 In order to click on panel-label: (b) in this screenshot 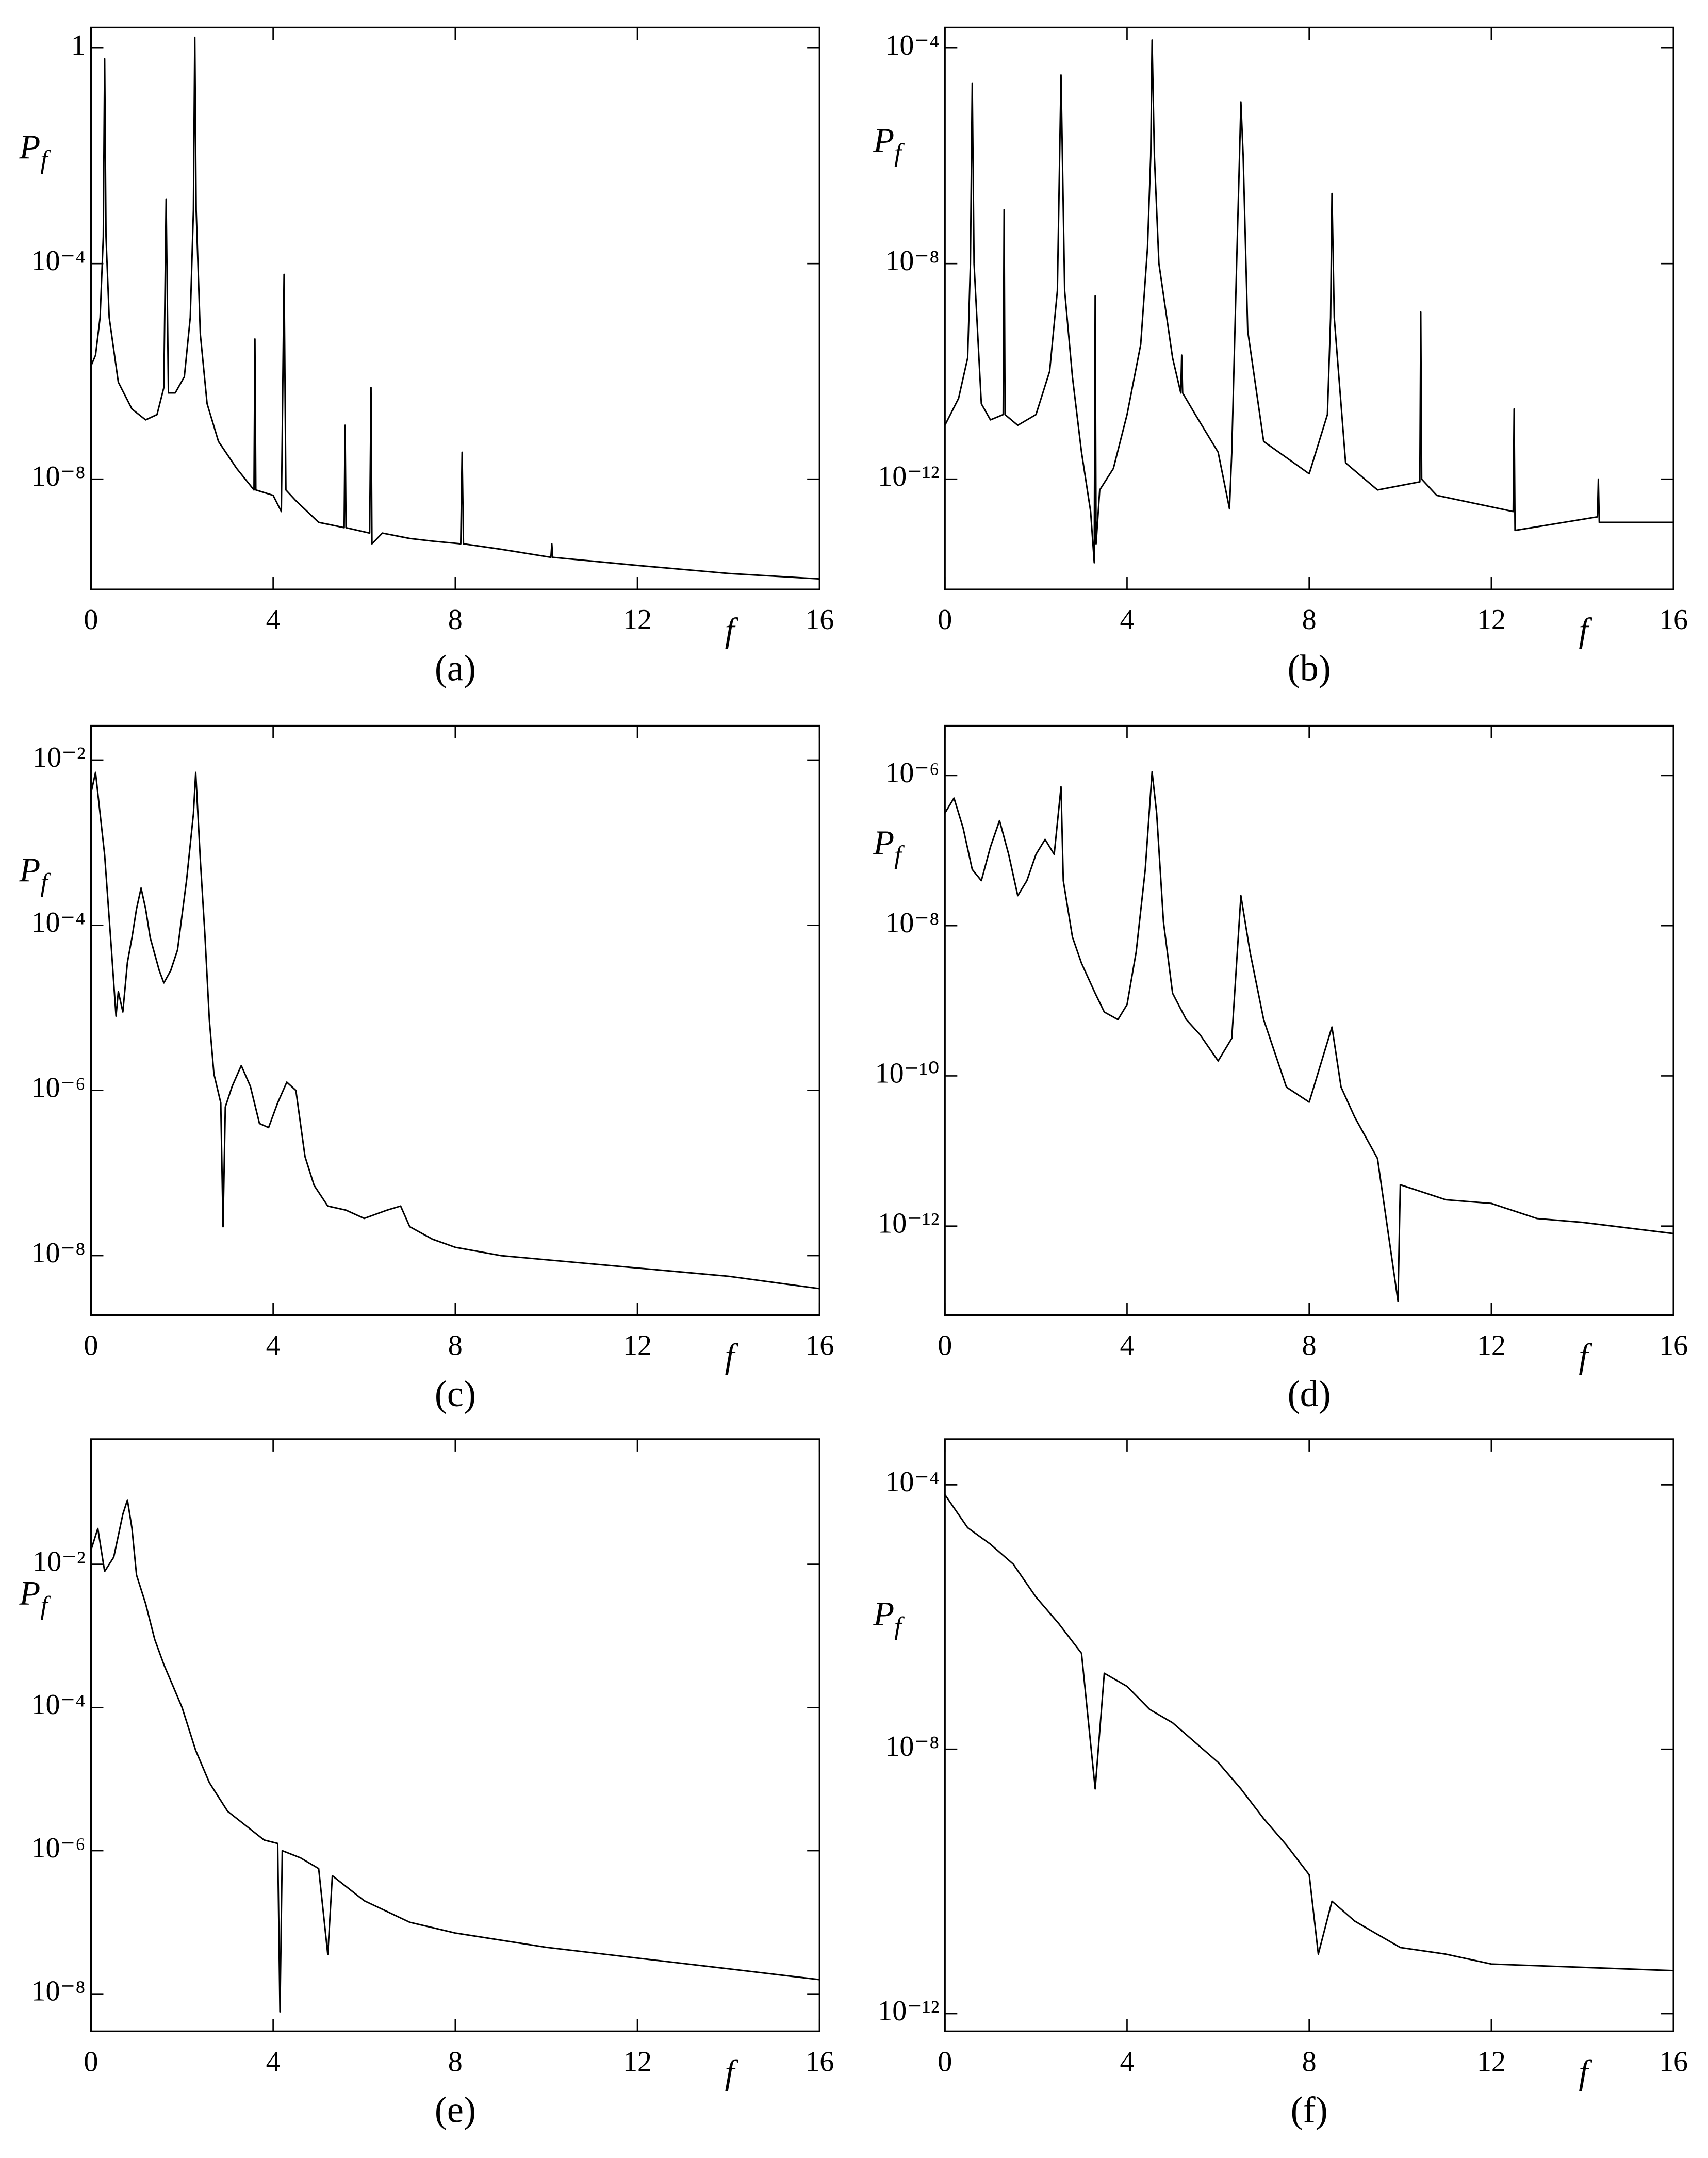, I will do `click(1309, 667)`.